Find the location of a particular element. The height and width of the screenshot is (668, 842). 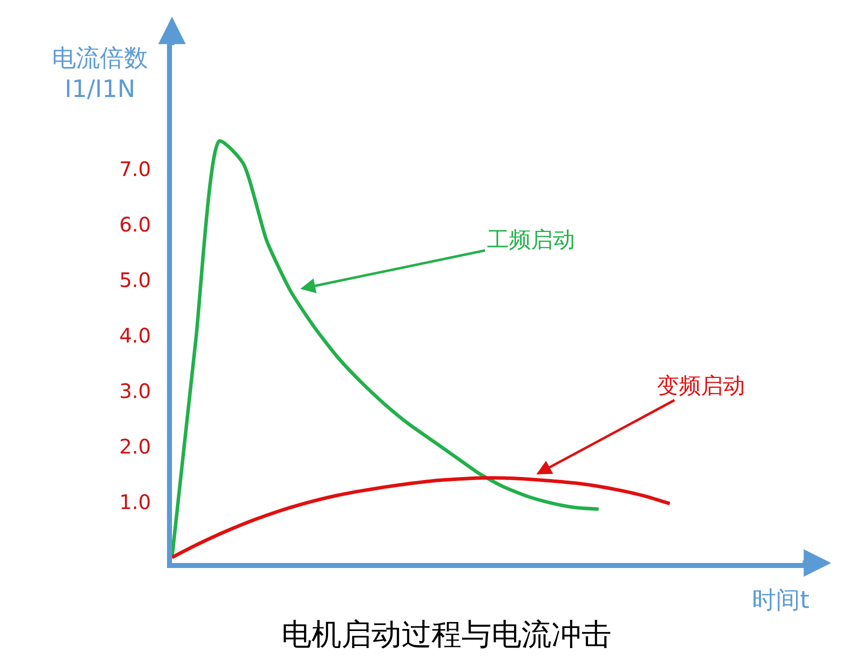

y-tick-label: 3.0 is located at coordinates (135, 390).